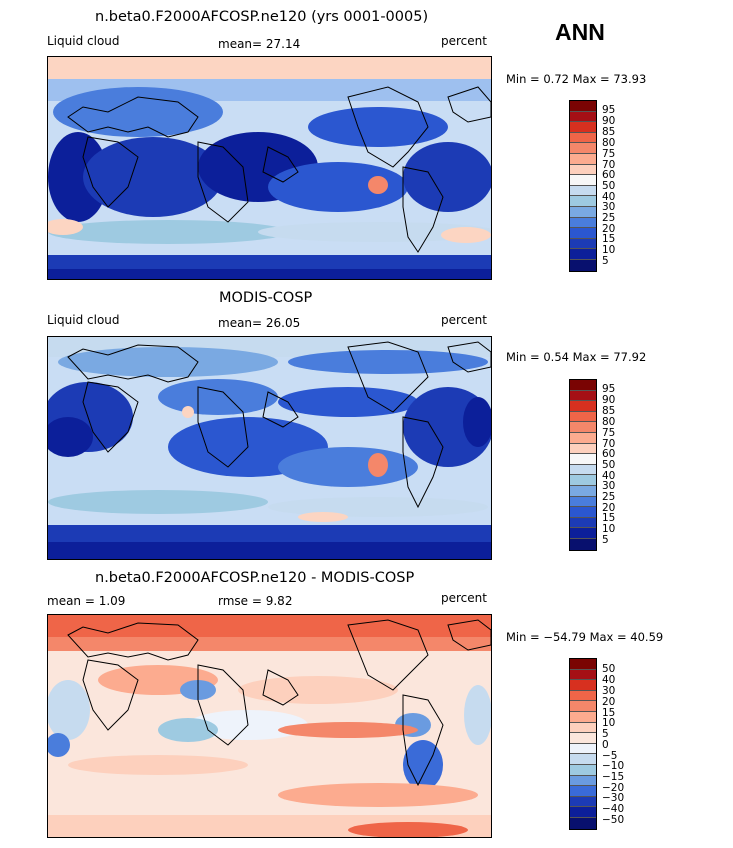 Image resolution: width=733 pixels, height=848 pixels. What do you see at coordinates (609, 713) in the screenshot?
I see `panel3-colorbar-label: 15` at bounding box center [609, 713].